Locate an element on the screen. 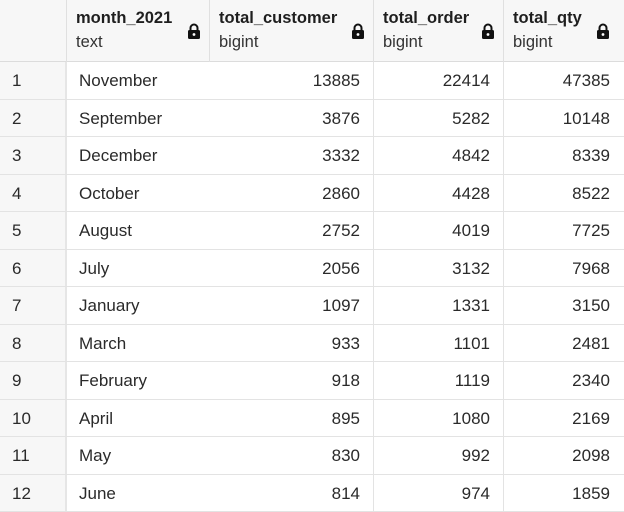 The width and height of the screenshot is (624, 512). row-number-header is located at coordinates (33, 31).